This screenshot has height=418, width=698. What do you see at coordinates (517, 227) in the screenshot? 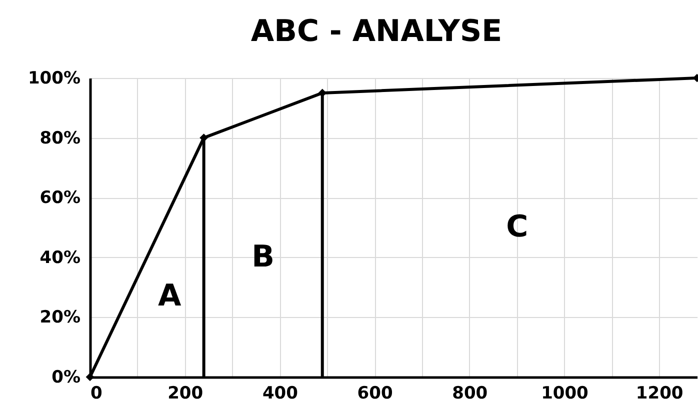
I see `annotation: C` at bounding box center [517, 227].